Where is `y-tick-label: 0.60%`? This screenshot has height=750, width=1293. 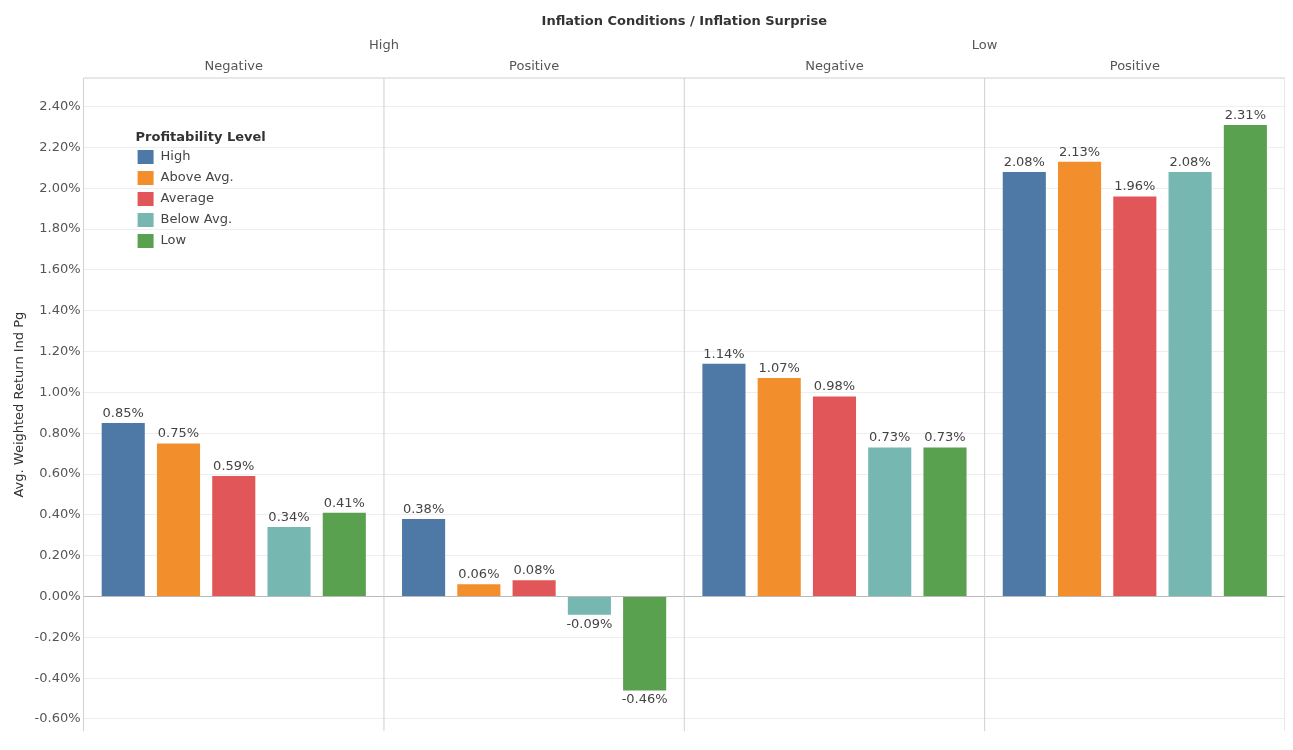
y-tick-label: 0.60% is located at coordinates (60, 473).